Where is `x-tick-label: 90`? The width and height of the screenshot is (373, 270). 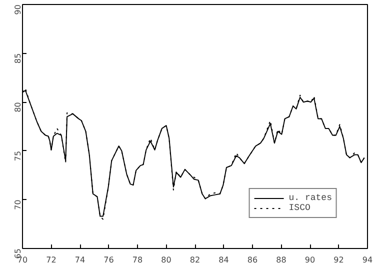
x-tick-label: 90 is located at coordinates (310, 260).